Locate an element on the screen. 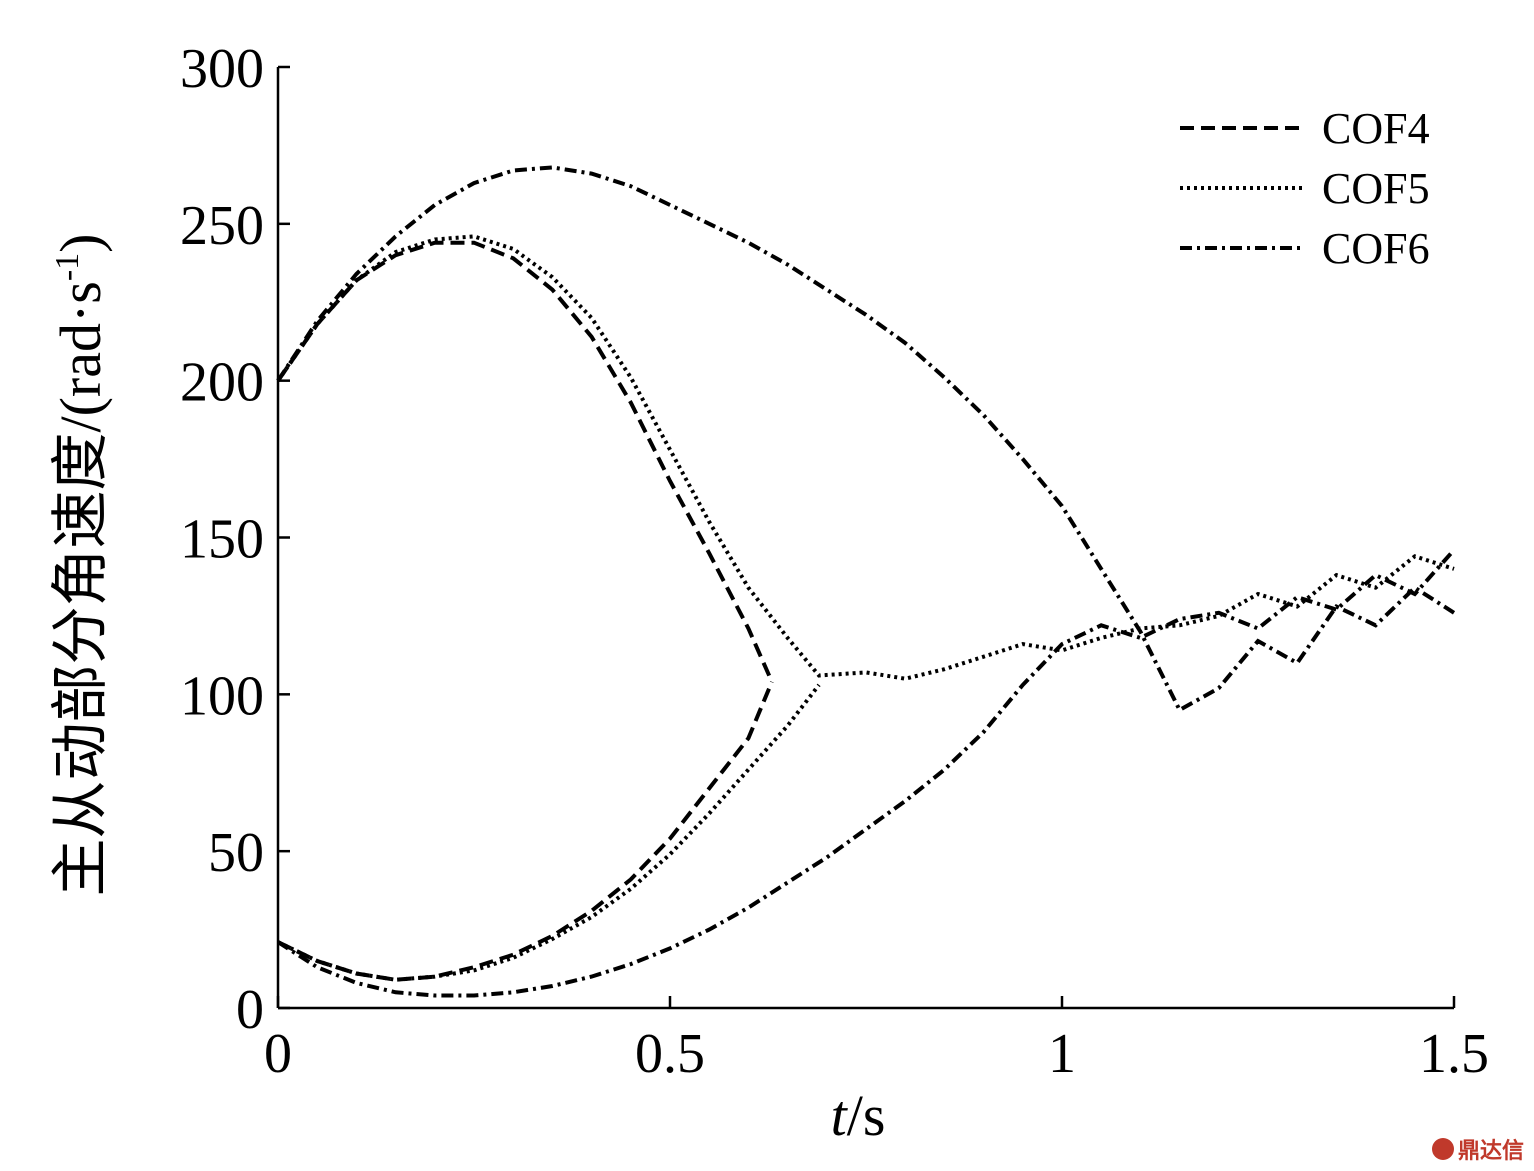 This screenshot has height=1171, width=1534. series-cof4-driving-line is located at coordinates (525, 461).